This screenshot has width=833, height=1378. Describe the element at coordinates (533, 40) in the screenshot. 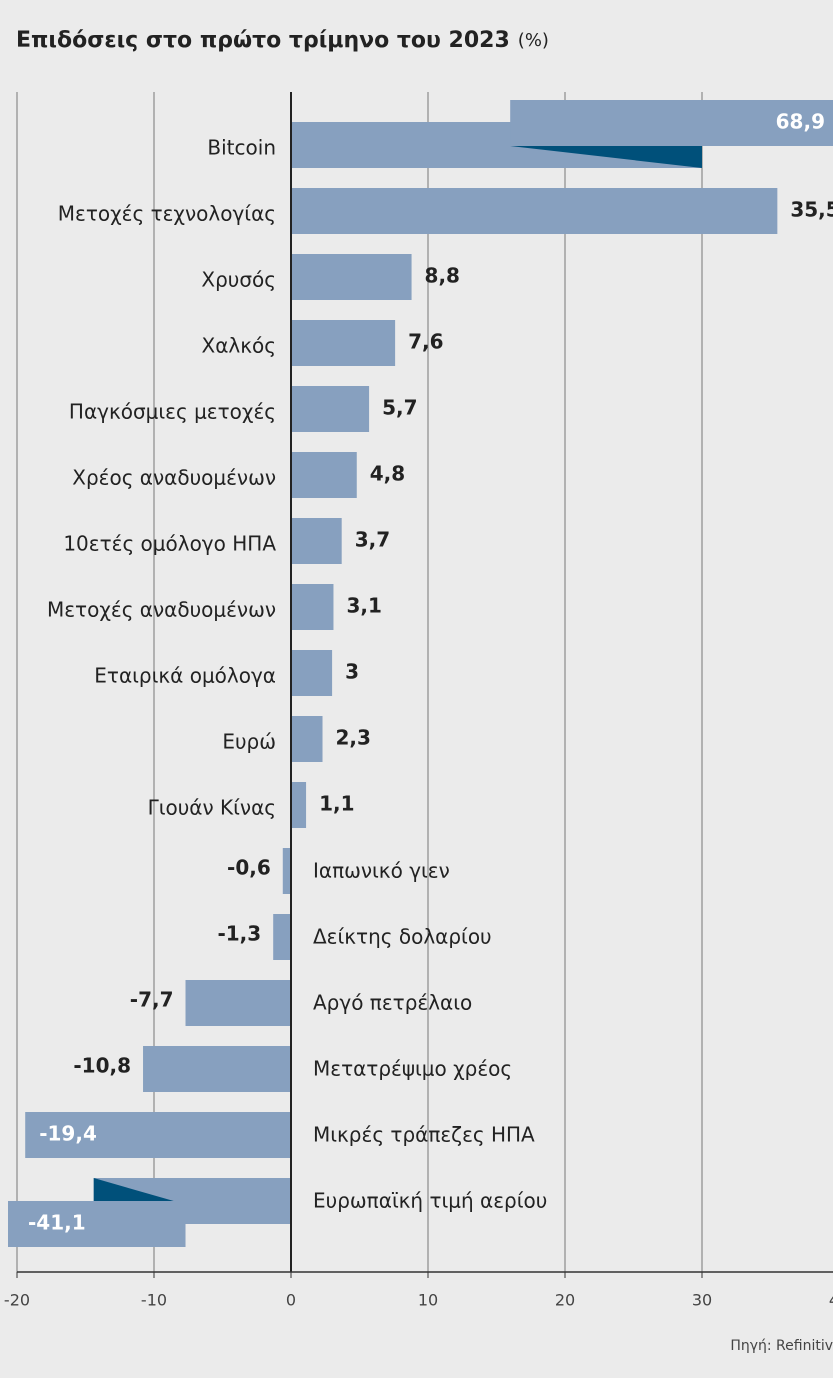

I see `unit: (%)` at that location.